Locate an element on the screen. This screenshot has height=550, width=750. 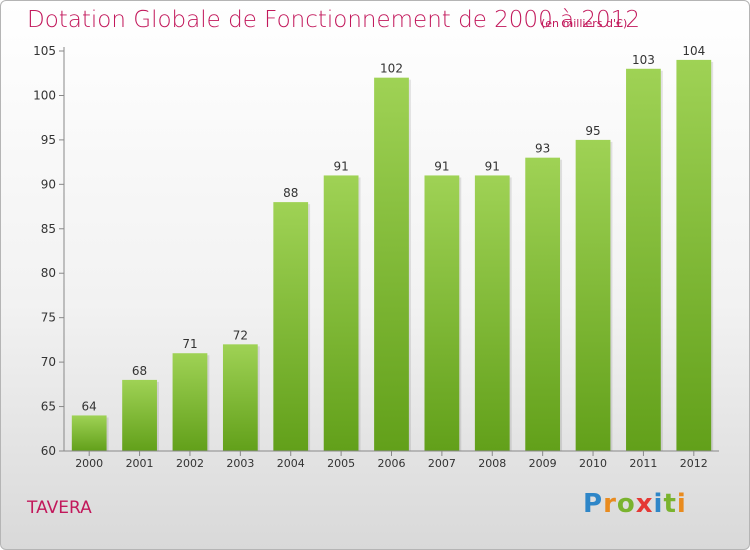
proxiti-logo: Proxiti is located at coordinates (635, 504).